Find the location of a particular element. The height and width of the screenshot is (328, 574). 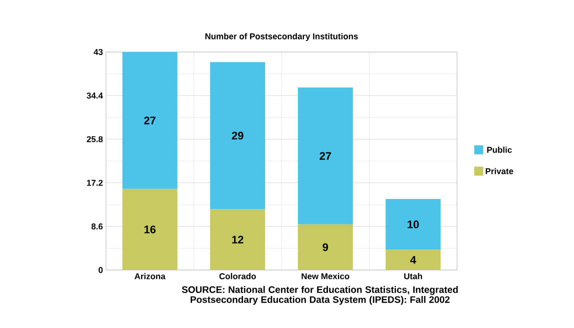

y-tick-label: 34.4 is located at coordinates (94, 95).